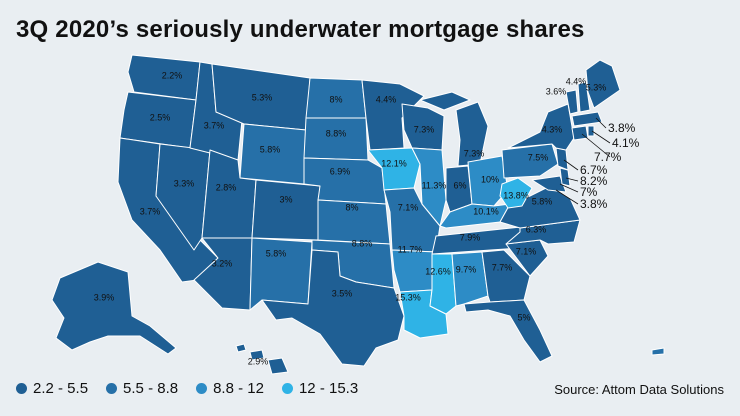 This screenshot has width=740, height=416. I want to click on label-IA: 12.1%, so click(394, 163).